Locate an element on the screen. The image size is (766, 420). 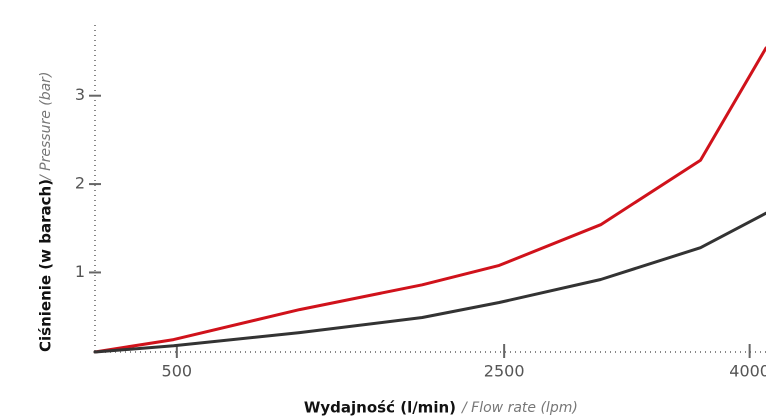
y-tick-label: 2 is located at coordinates (80, 183).